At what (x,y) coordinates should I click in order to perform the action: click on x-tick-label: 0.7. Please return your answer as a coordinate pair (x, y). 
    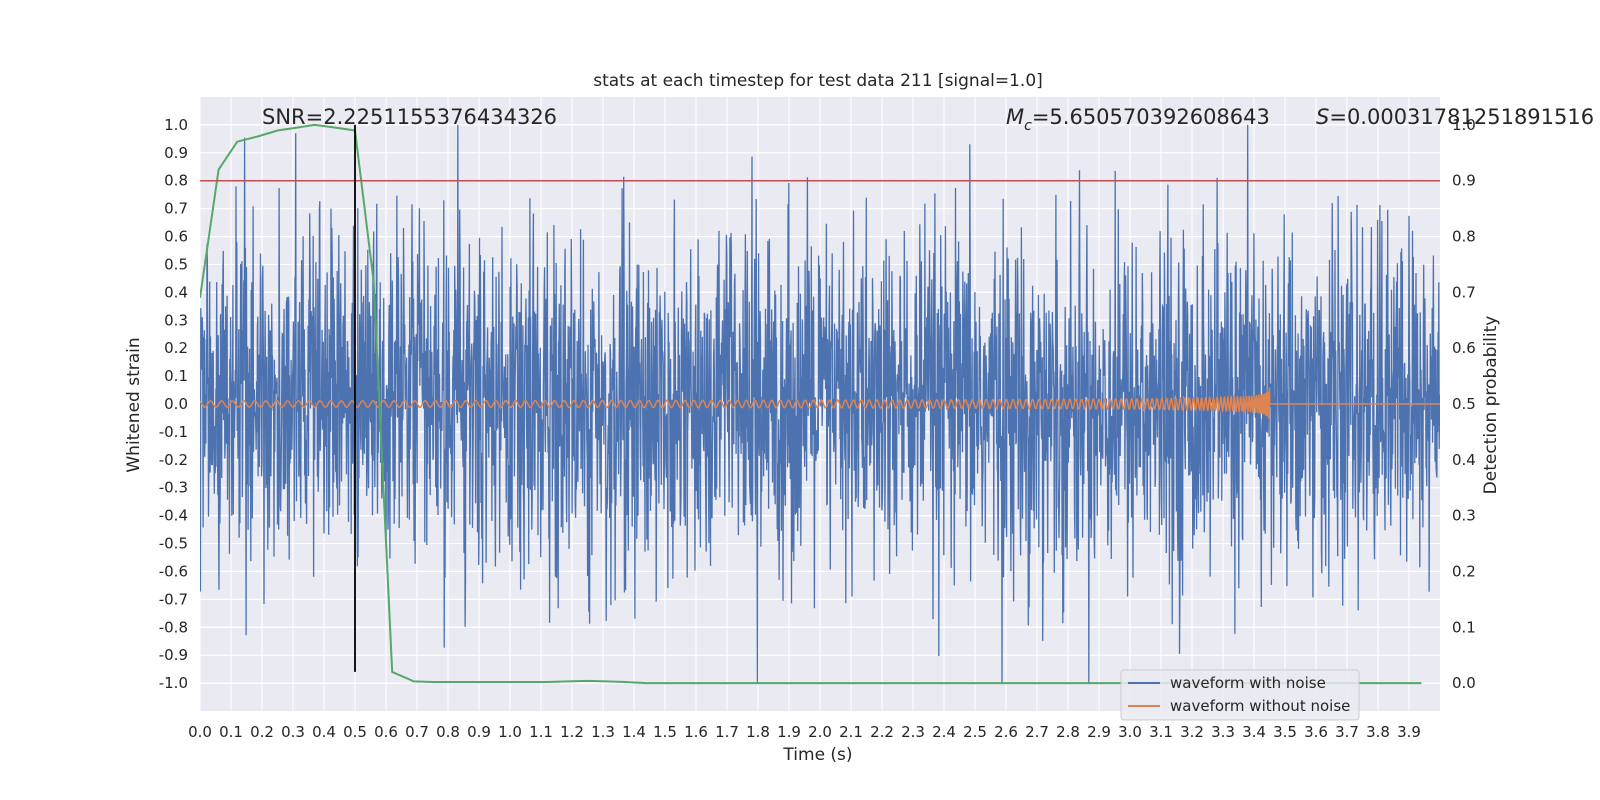
    Looking at the image, I should click on (417, 732).